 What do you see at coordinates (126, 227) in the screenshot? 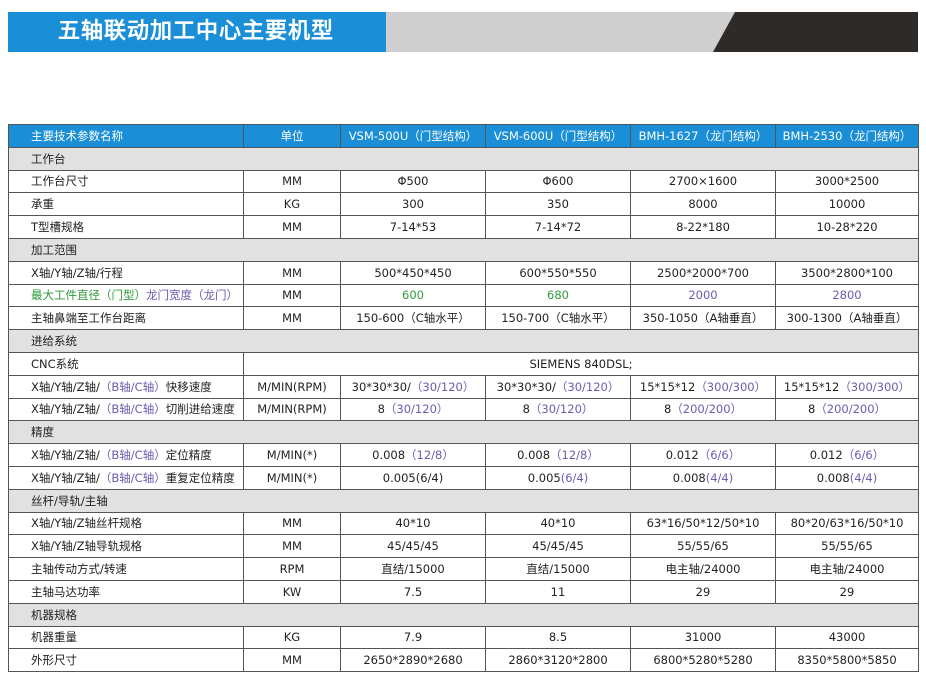
I see `param-name: T型槽规格` at bounding box center [126, 227].